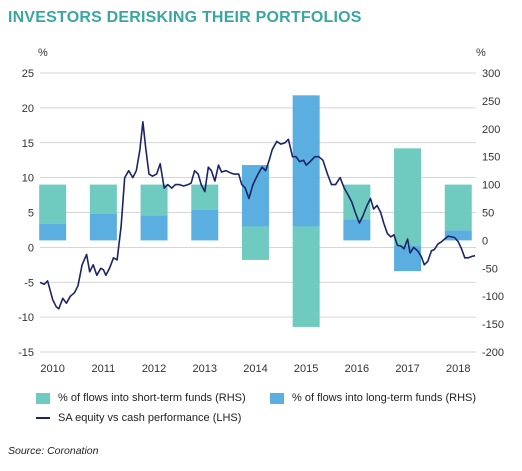  I want to click on x-tick-label: 2010, so click(52, 369).